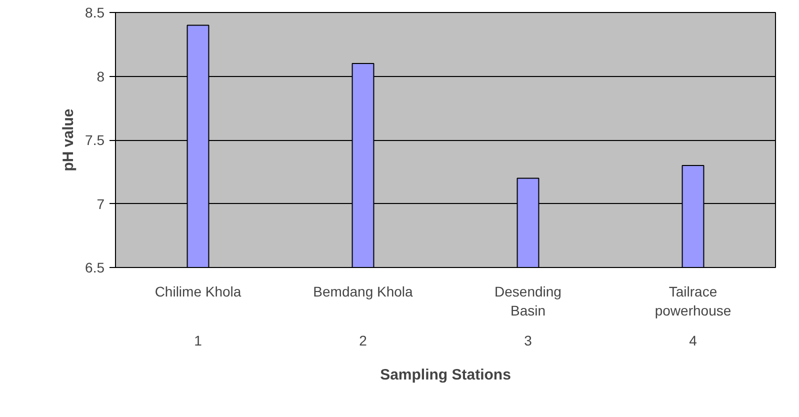 The image size is (799, 417). Describe the element at coordinates (95, 140) in the screenshot. I see `y-tick-label: 7.5` at that location.